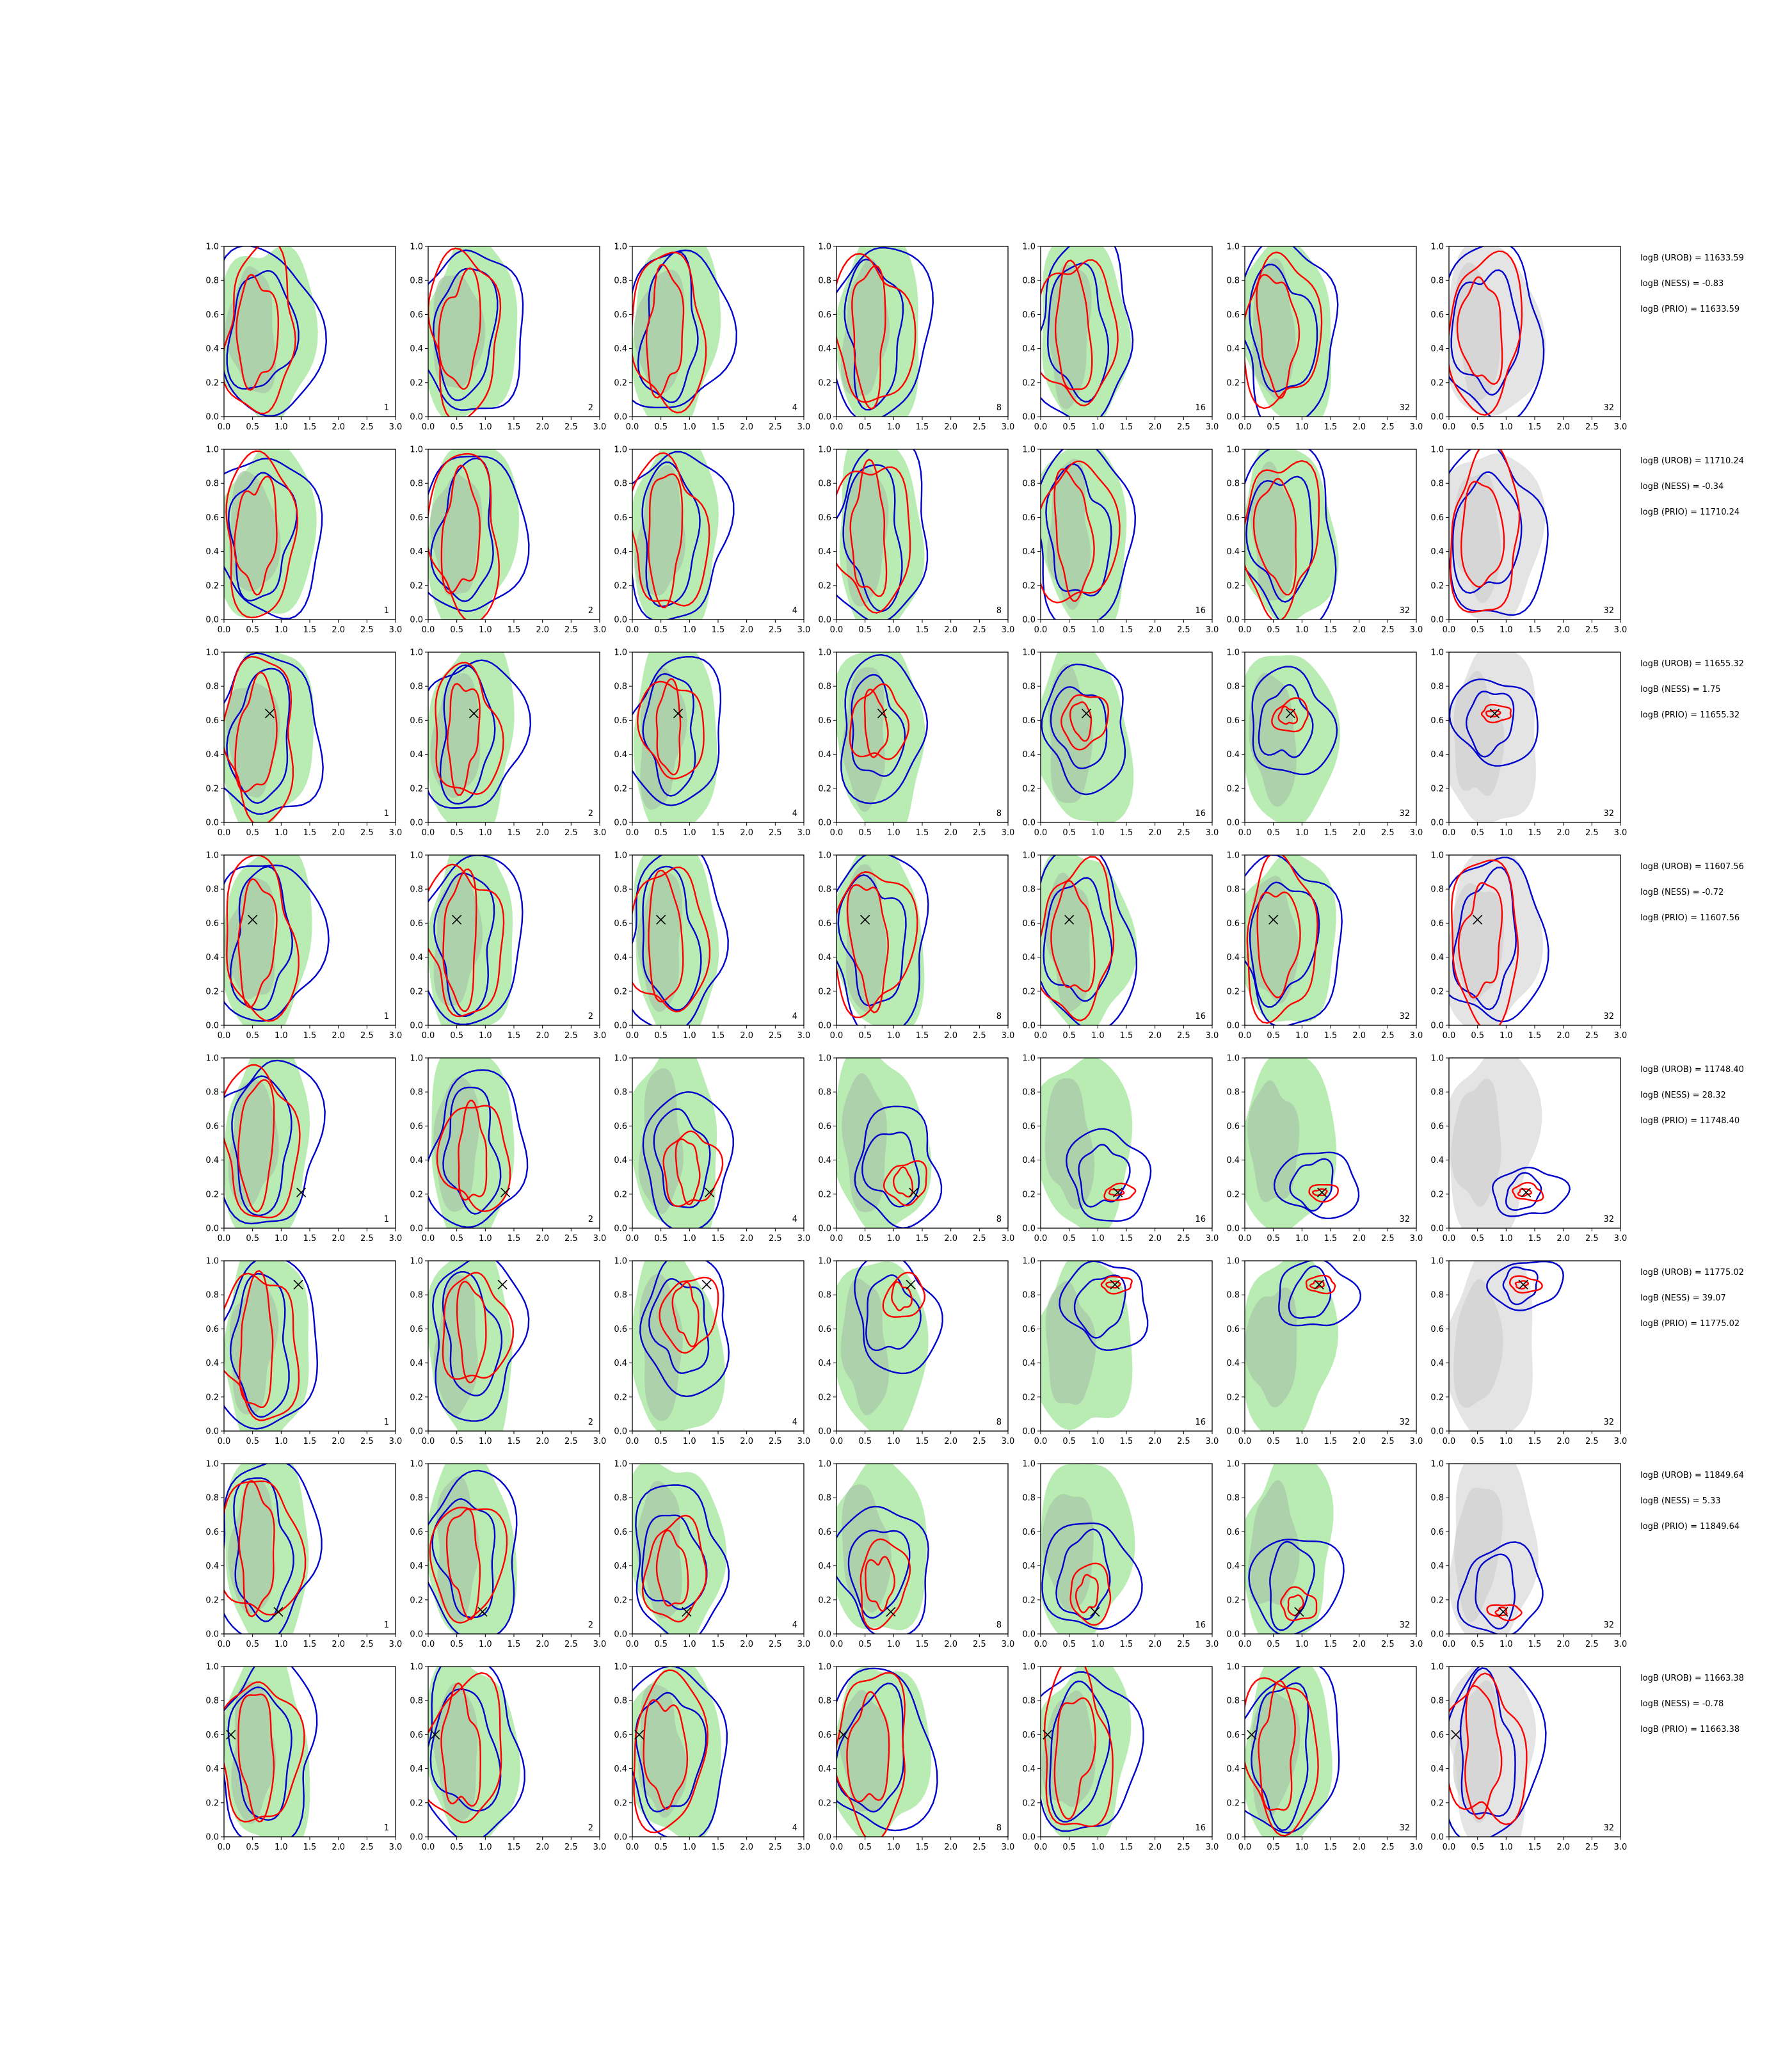 The image size is (1792, 2048). I want to click on panel-r6-c4: 0.0 0.5 1.0 1.5 2.0 2.5 3.0 0.0 0.2 0.4 0.6 0.8 1.0 8, so click(916, 1352).